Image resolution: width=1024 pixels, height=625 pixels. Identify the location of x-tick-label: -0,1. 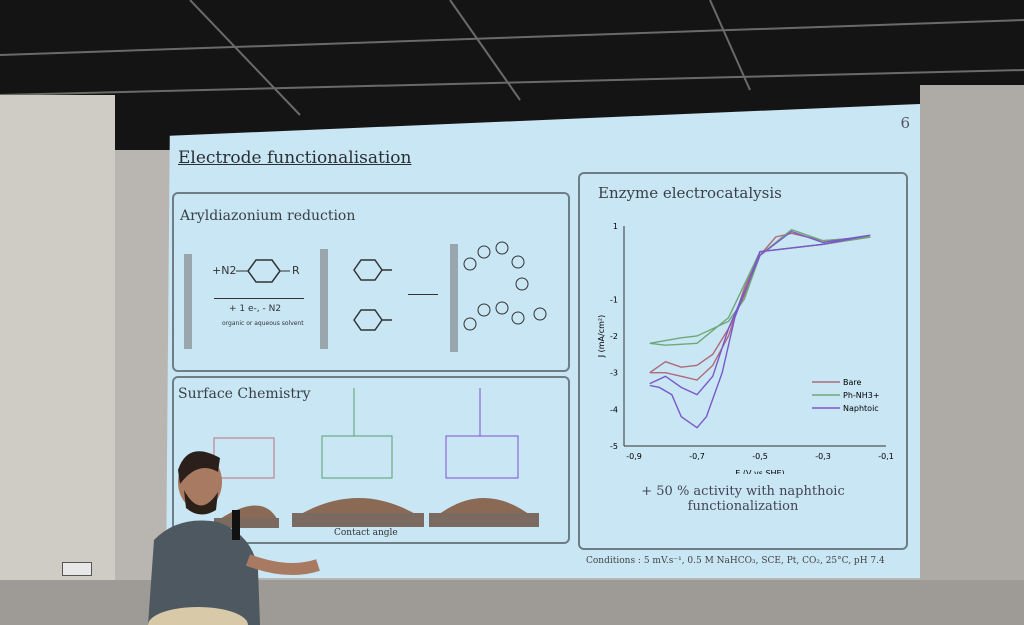
(886, 456).